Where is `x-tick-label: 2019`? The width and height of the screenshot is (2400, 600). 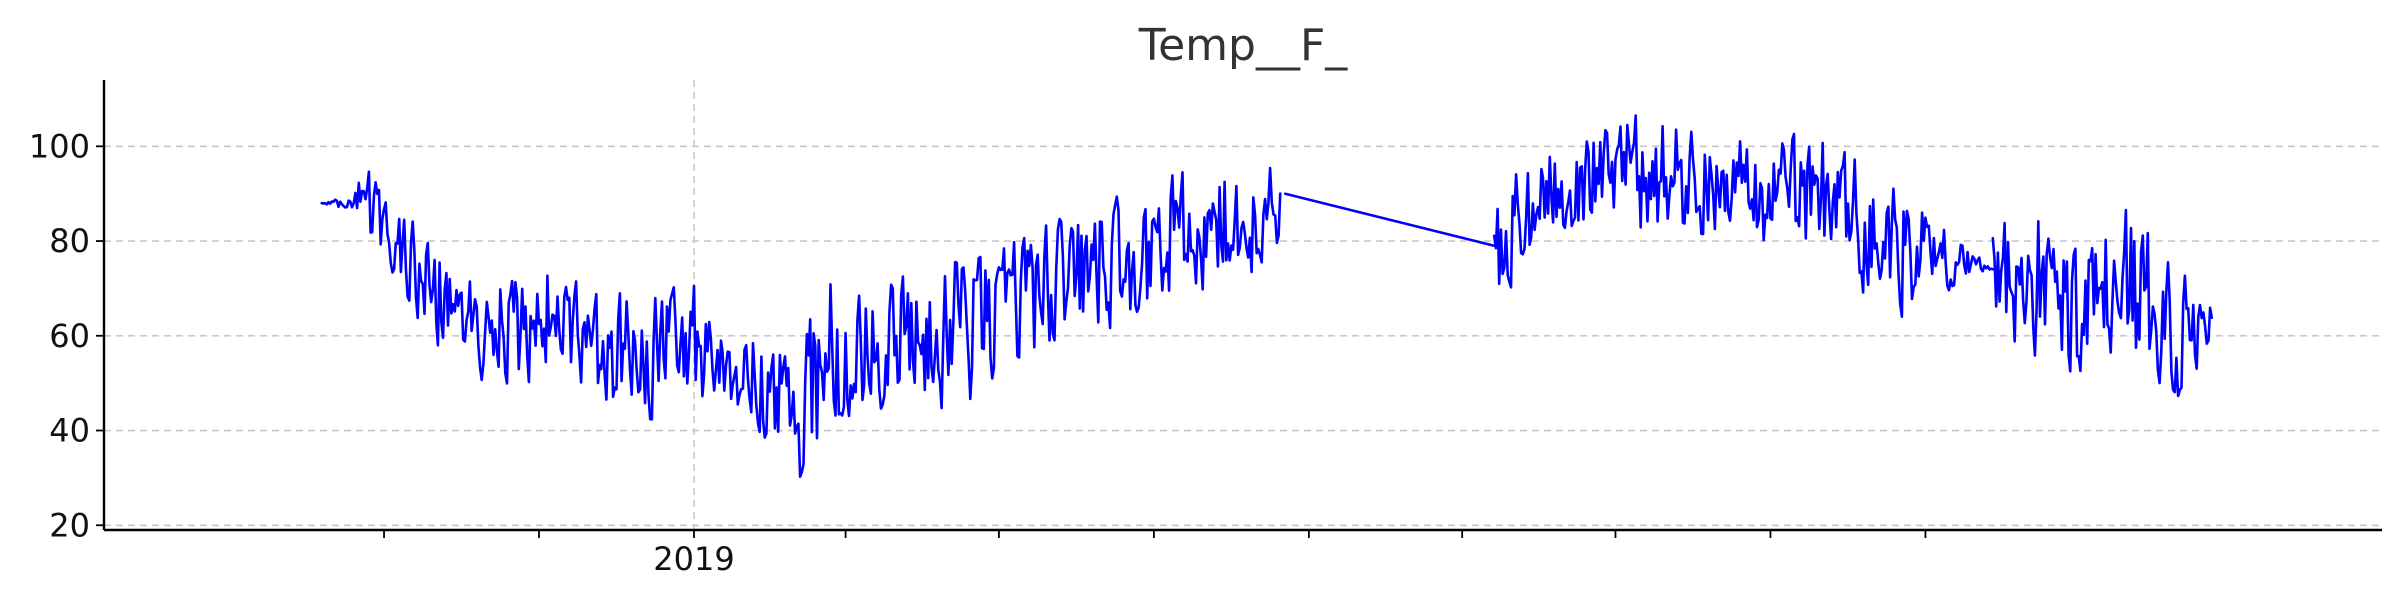 x-tick-label: 2019 is located at coordinates (693, 559).